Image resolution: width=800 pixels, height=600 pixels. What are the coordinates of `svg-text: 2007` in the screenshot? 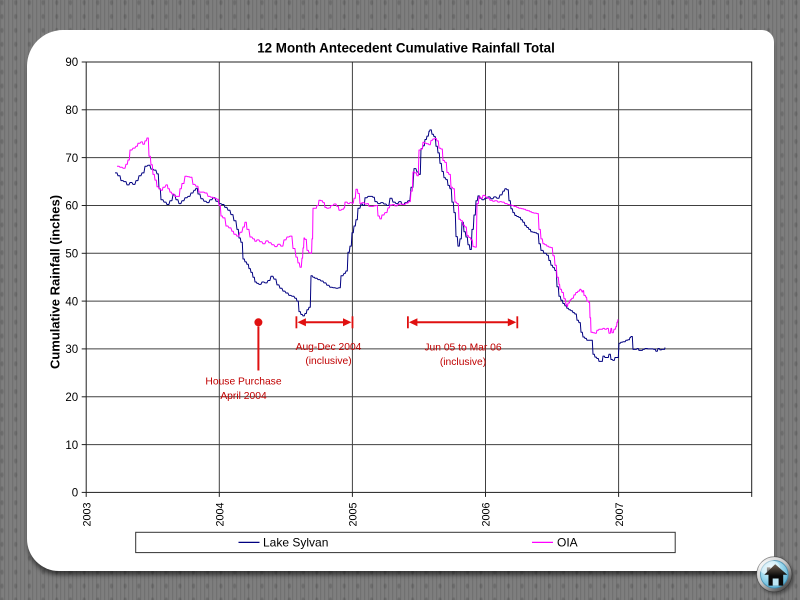 It's located at (620, 515).